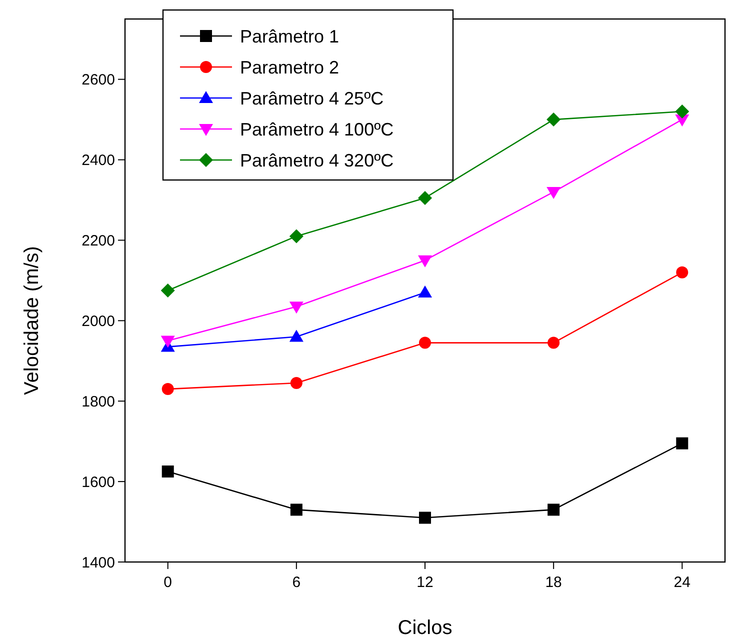 Image resolution: width=750 pixels, height=639 pixels. I want to click on x-tick-label: 0, so click(168, 582).